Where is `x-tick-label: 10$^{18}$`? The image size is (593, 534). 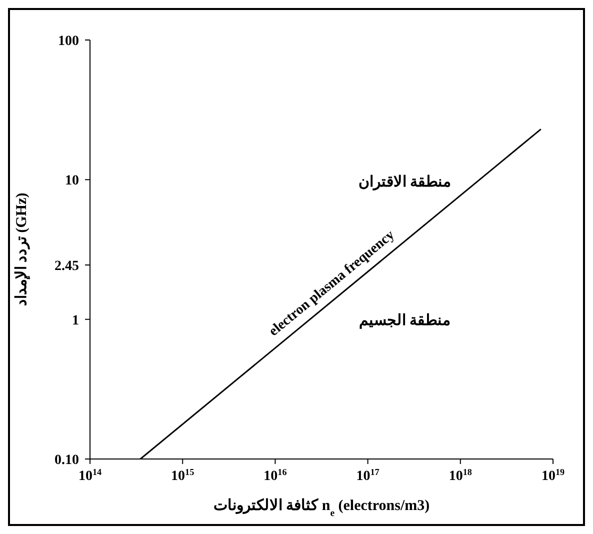
x-tick-label: 10$^{18}$ is located at coordinates (460, 475).